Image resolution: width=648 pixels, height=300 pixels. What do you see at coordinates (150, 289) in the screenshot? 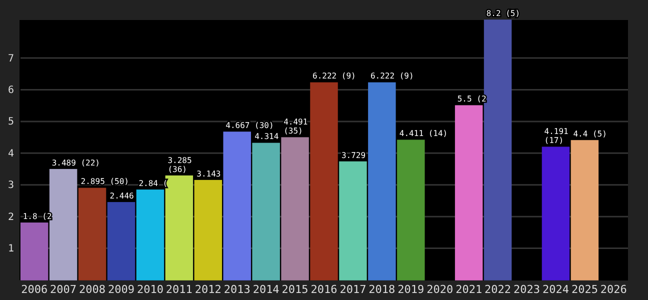
I see `x-tick-label: 2010` at bounding box center [150, 289].